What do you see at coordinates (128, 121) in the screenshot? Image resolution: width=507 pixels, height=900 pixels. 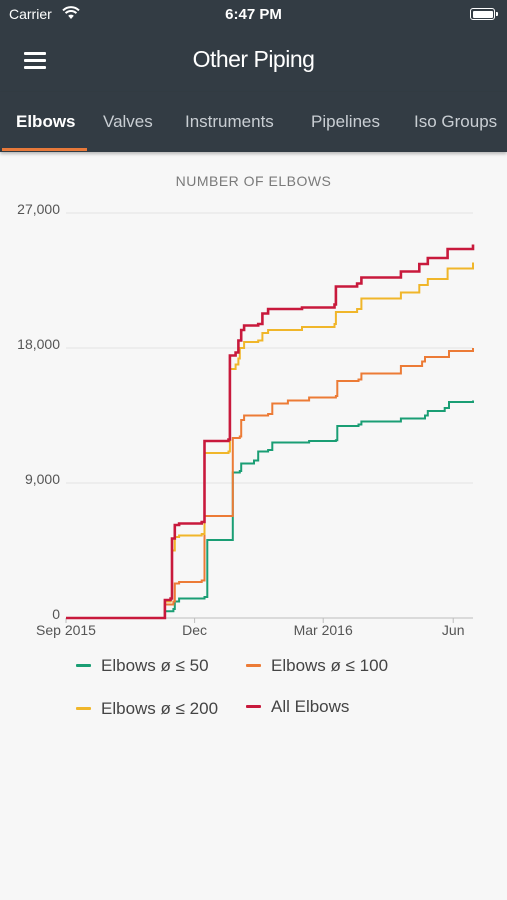 I see `tab-valves: Valves` at bounding box center [128, 121].